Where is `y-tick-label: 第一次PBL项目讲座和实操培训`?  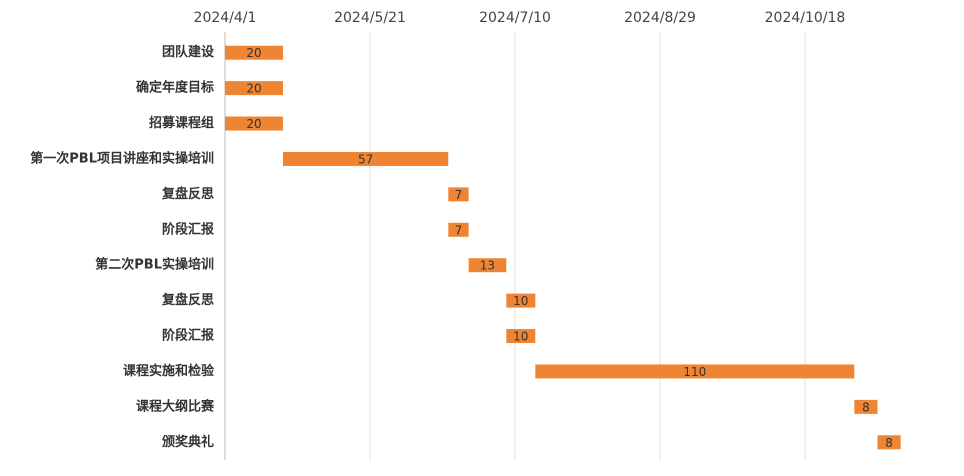 y-tick-label: 第一次PBL项目讲座和实操培训 is located at coordinates (122, 158).